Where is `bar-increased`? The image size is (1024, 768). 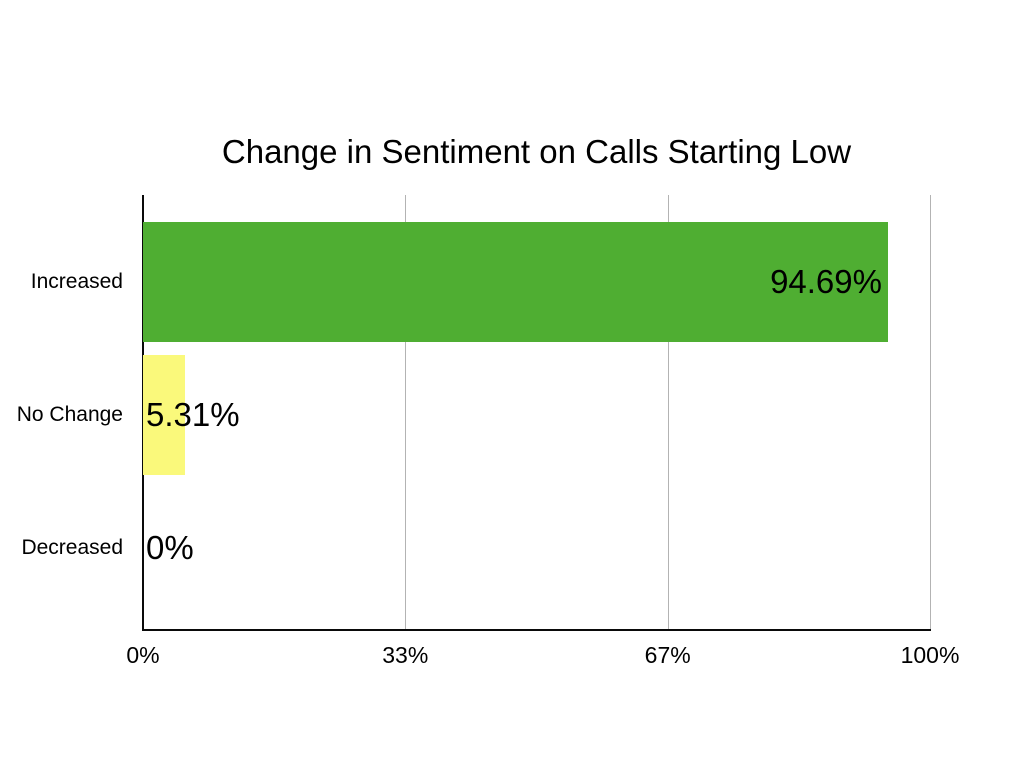
bar-increased is located at coordinates (516, 282).